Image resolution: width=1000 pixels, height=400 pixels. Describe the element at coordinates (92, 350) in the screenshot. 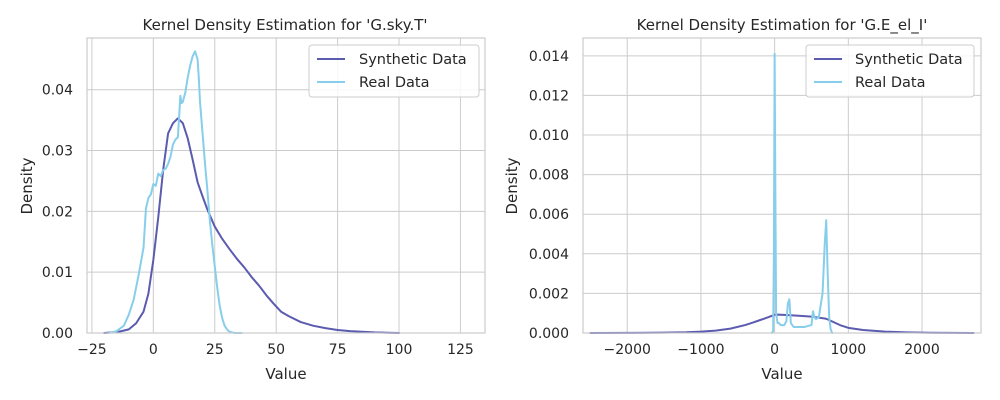

I see `x-tick-label: −25` at that location.